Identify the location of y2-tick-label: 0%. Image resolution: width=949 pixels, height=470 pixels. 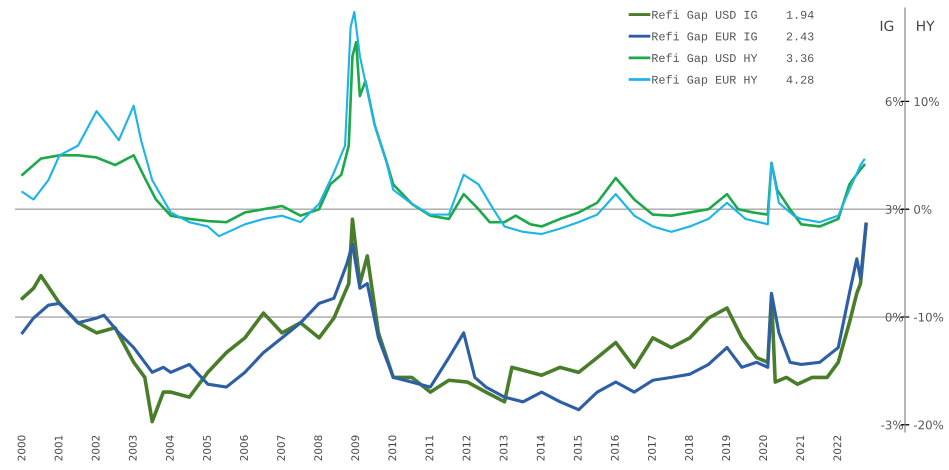
(923, 209).